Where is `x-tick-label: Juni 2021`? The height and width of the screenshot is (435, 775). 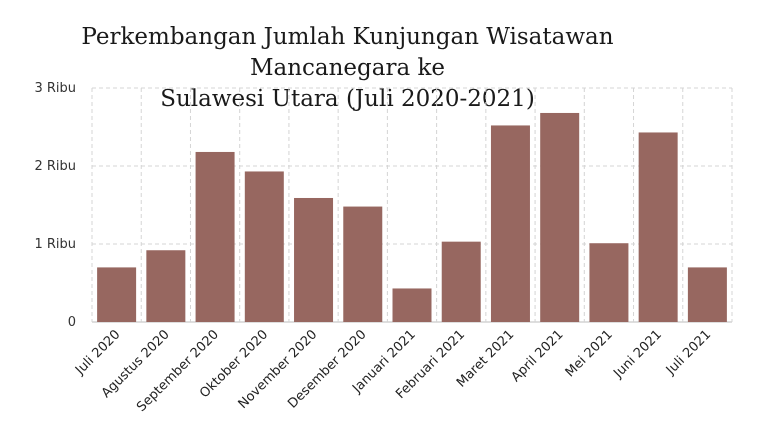
x-tick-label: Juni 2021 is located at coordinates (637, 354).